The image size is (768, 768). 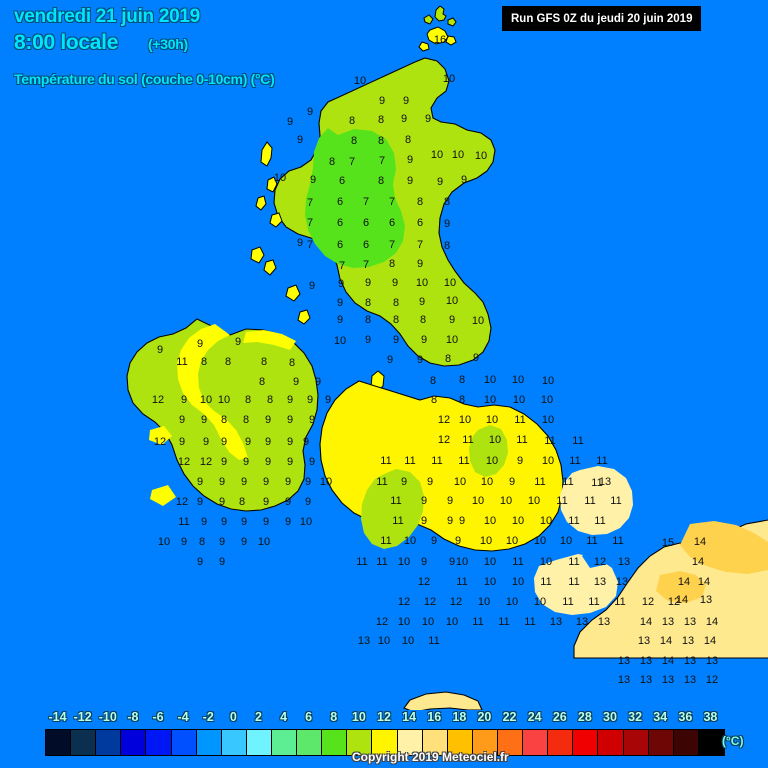 I want to click on legend-tick-label: 38, so click(x=710, y=717).